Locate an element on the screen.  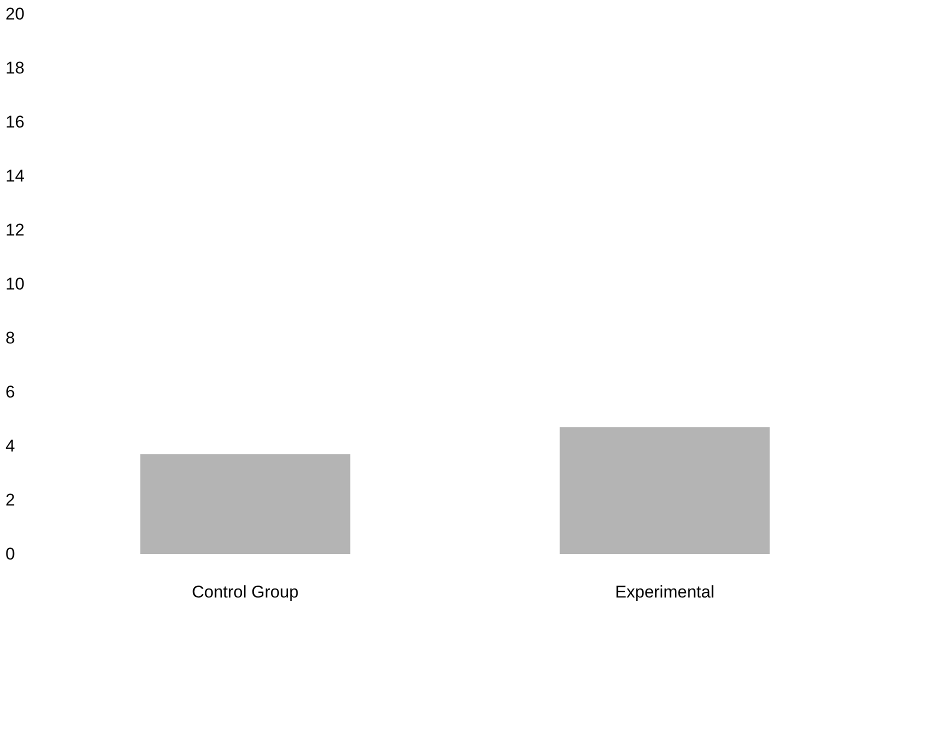
y-tick-label: 14 is located at coordinates (15, 176).